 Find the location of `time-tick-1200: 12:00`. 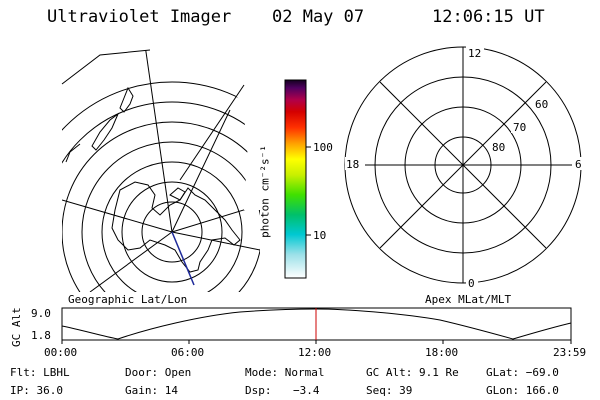

time-tick-1200: 12:00 is located at coordinates (314, 352).